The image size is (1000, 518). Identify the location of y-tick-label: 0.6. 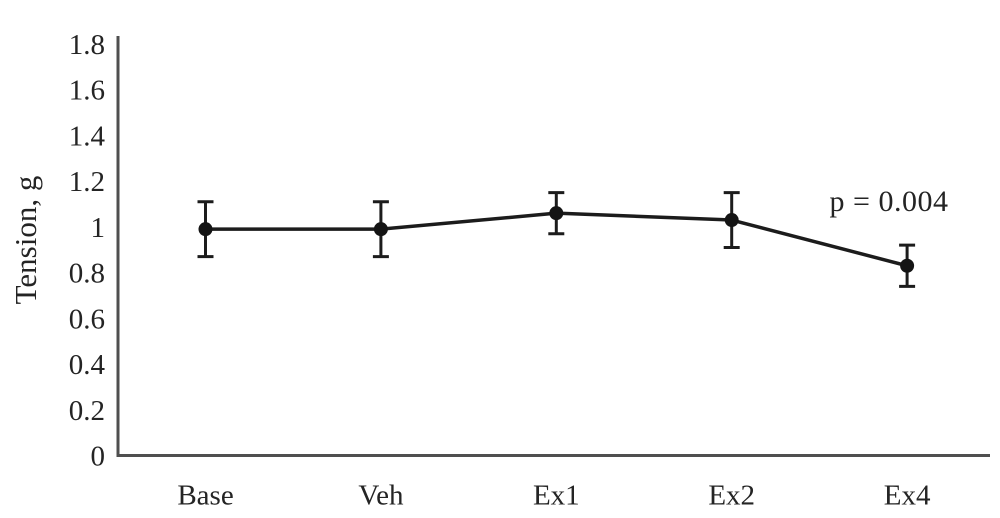
(87, 319).